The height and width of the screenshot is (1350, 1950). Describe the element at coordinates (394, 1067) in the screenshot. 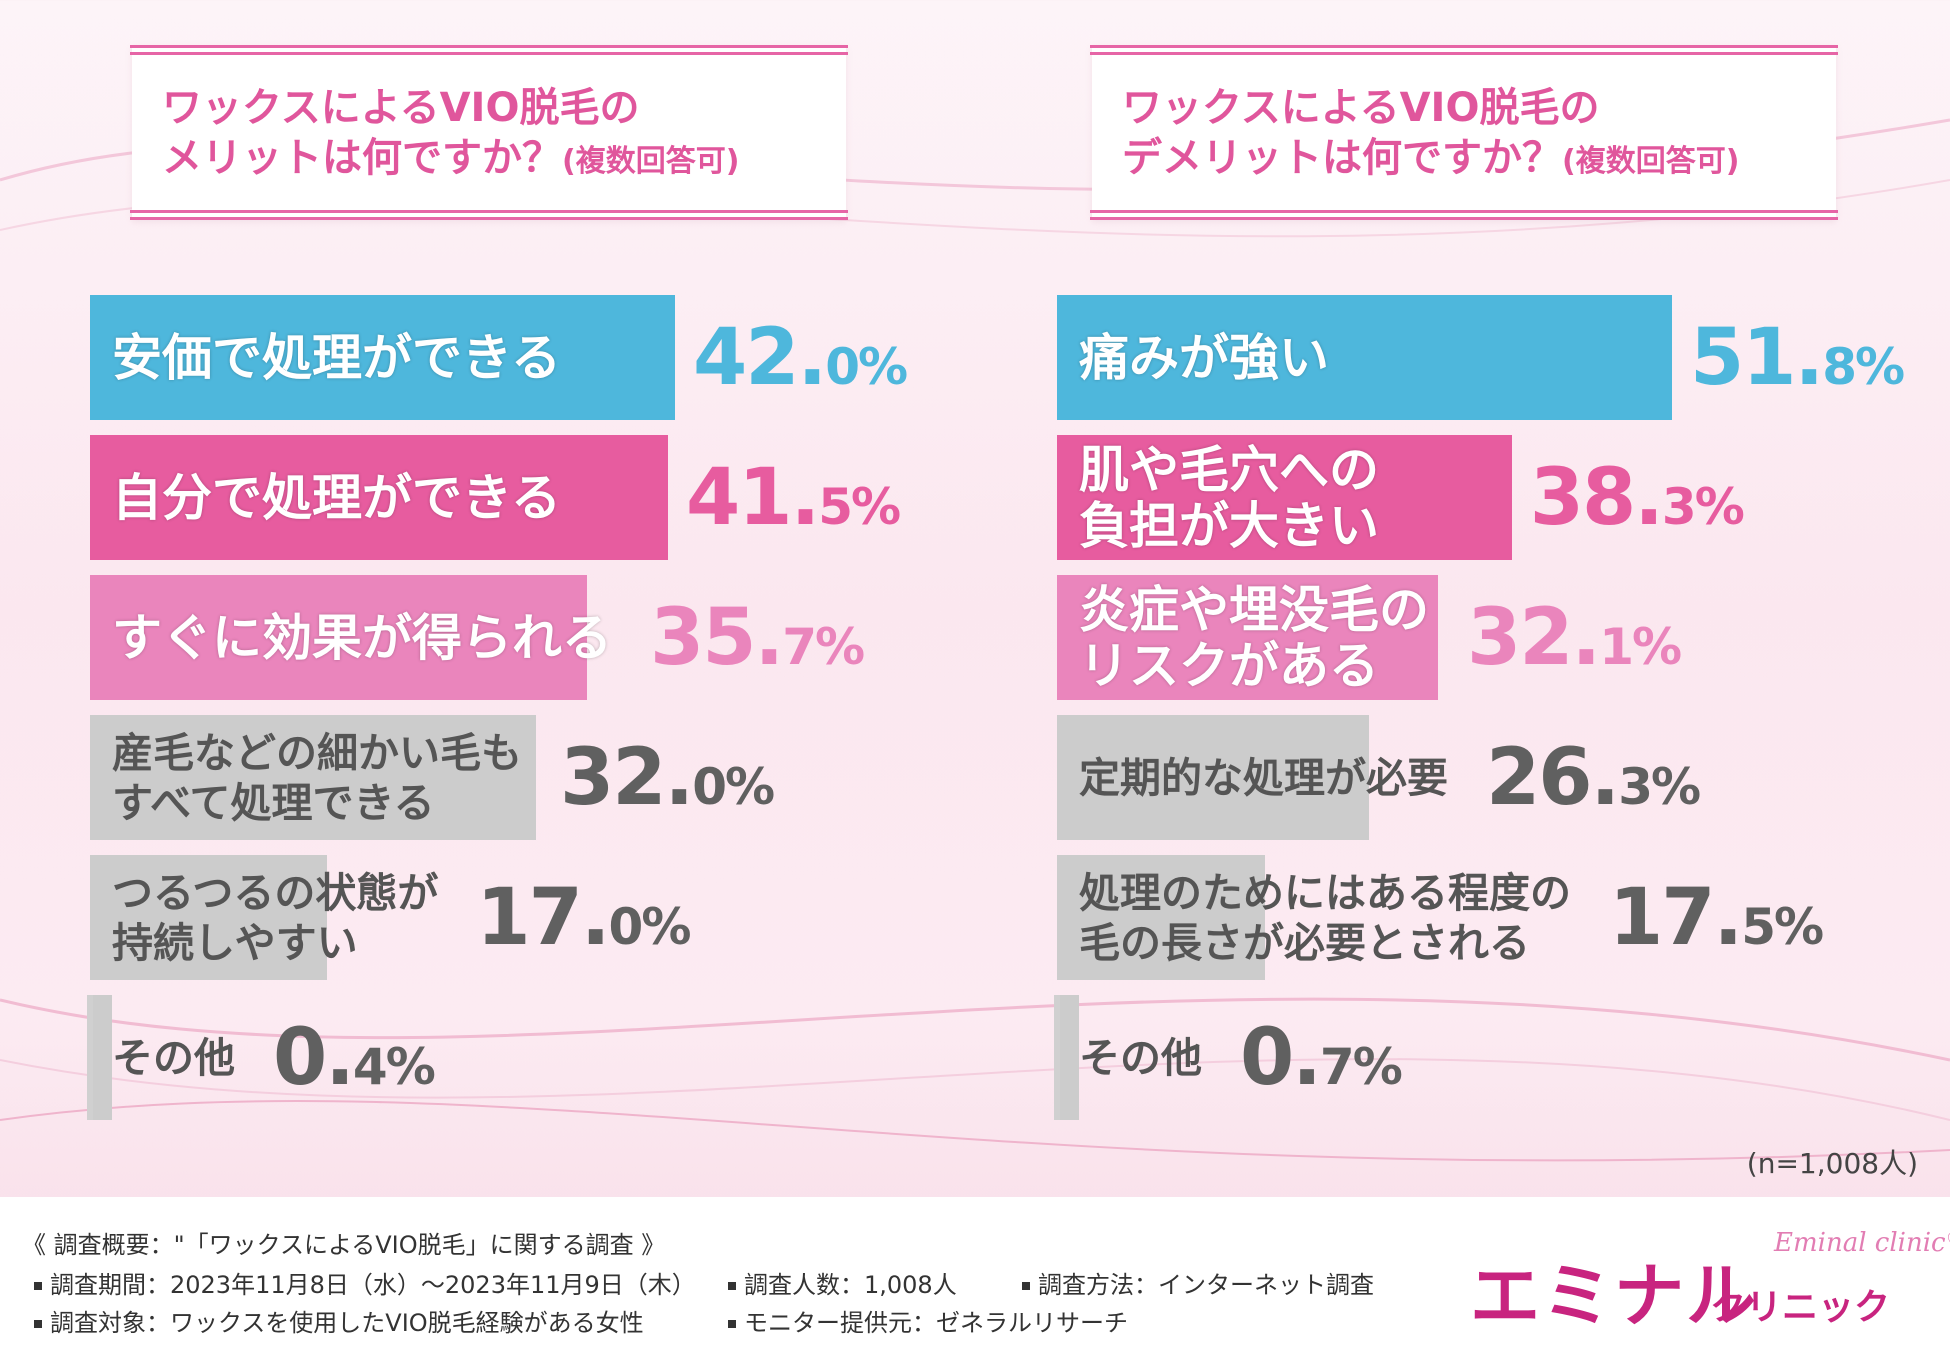

I see `merit-value-dec: 4%` at that location.